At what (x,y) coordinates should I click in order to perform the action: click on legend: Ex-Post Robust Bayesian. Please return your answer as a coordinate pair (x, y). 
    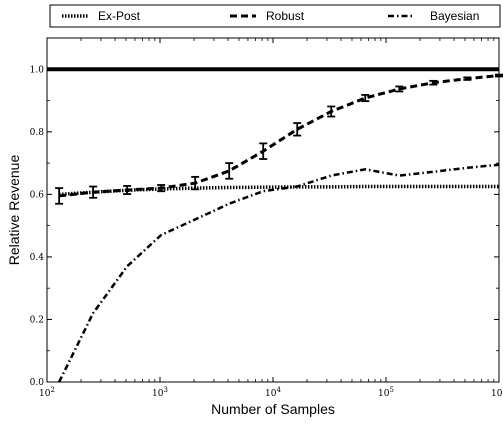
    Looking at the image, I should click on (275, 16).